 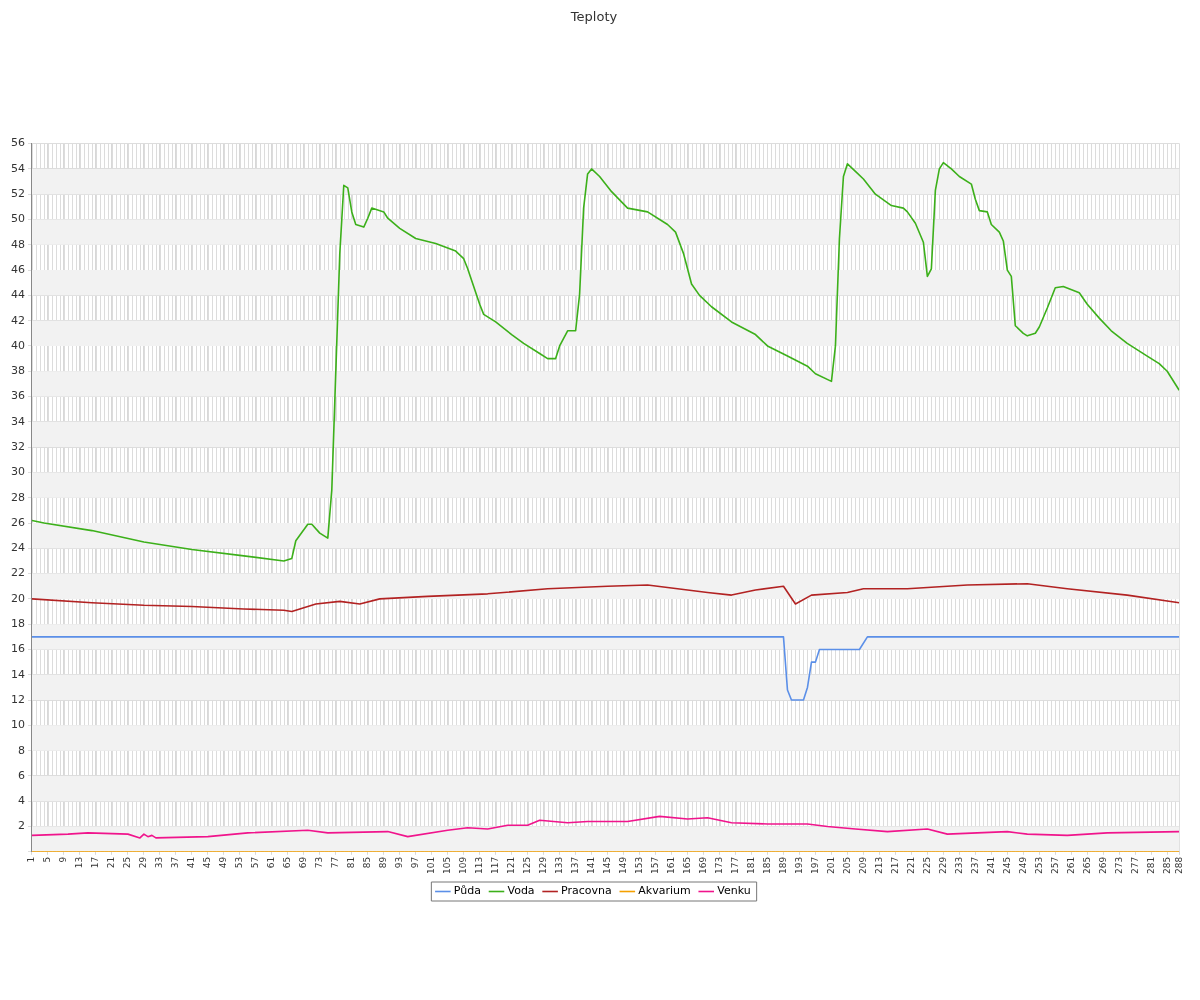 I want to click on x-tick-label: 217, so click(x=894, y=865).